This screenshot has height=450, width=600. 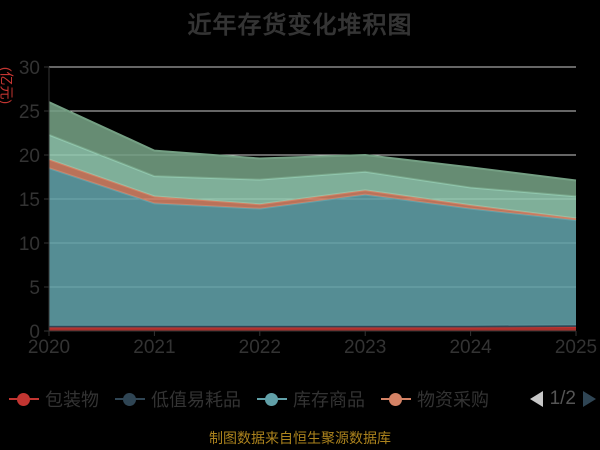 I want to click on x-axis-tick-label: 2021, so click(x=154, y=347).